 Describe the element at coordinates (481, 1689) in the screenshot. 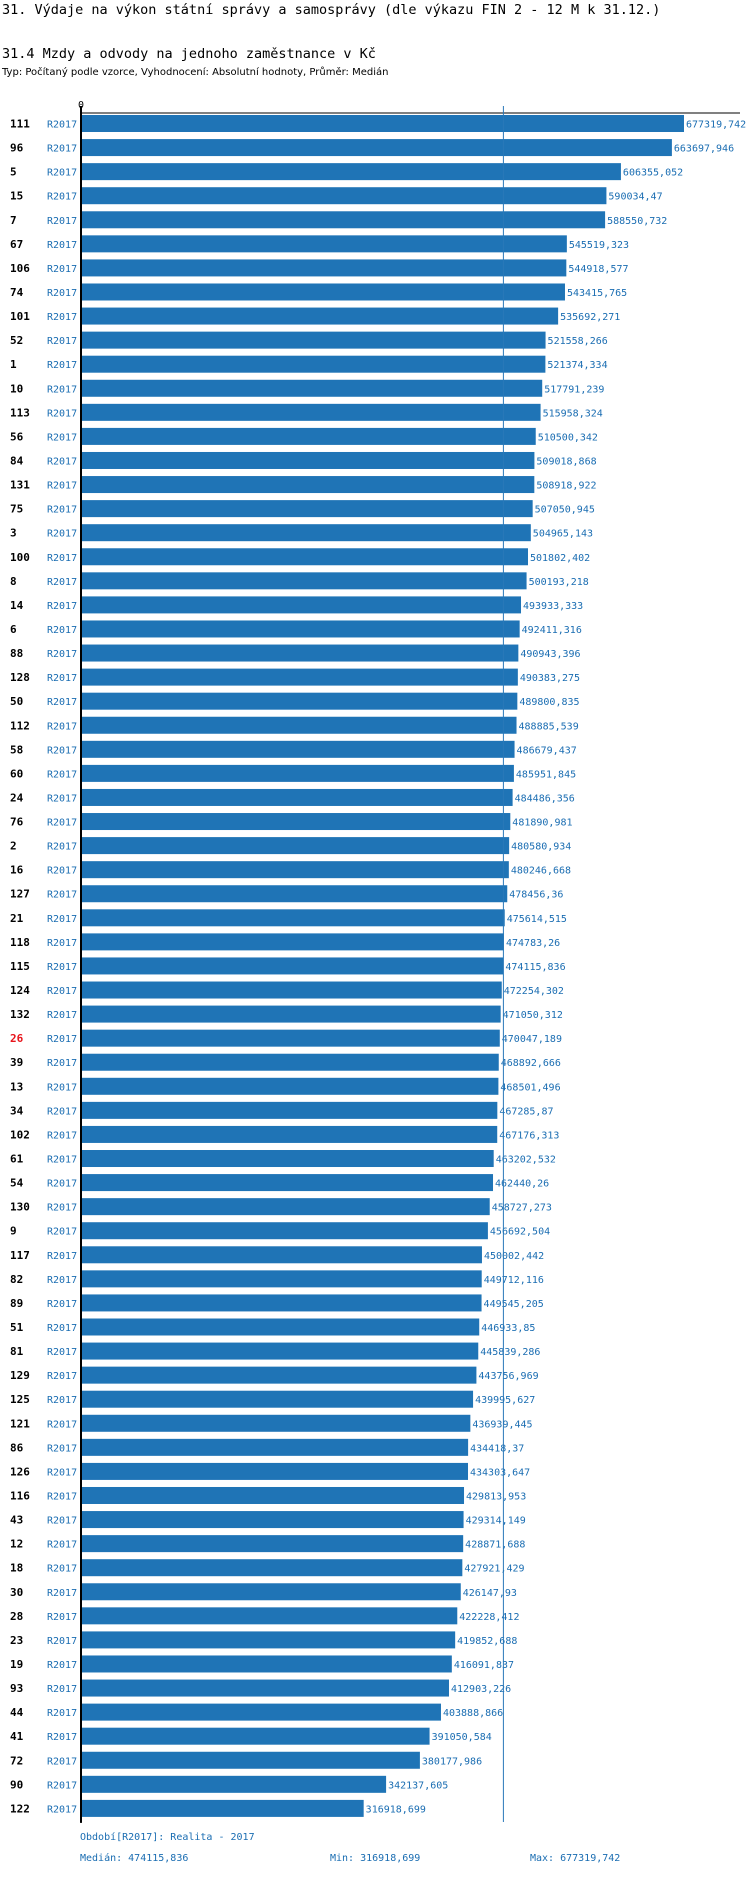

I see `value-label: 412903,226` at that location.